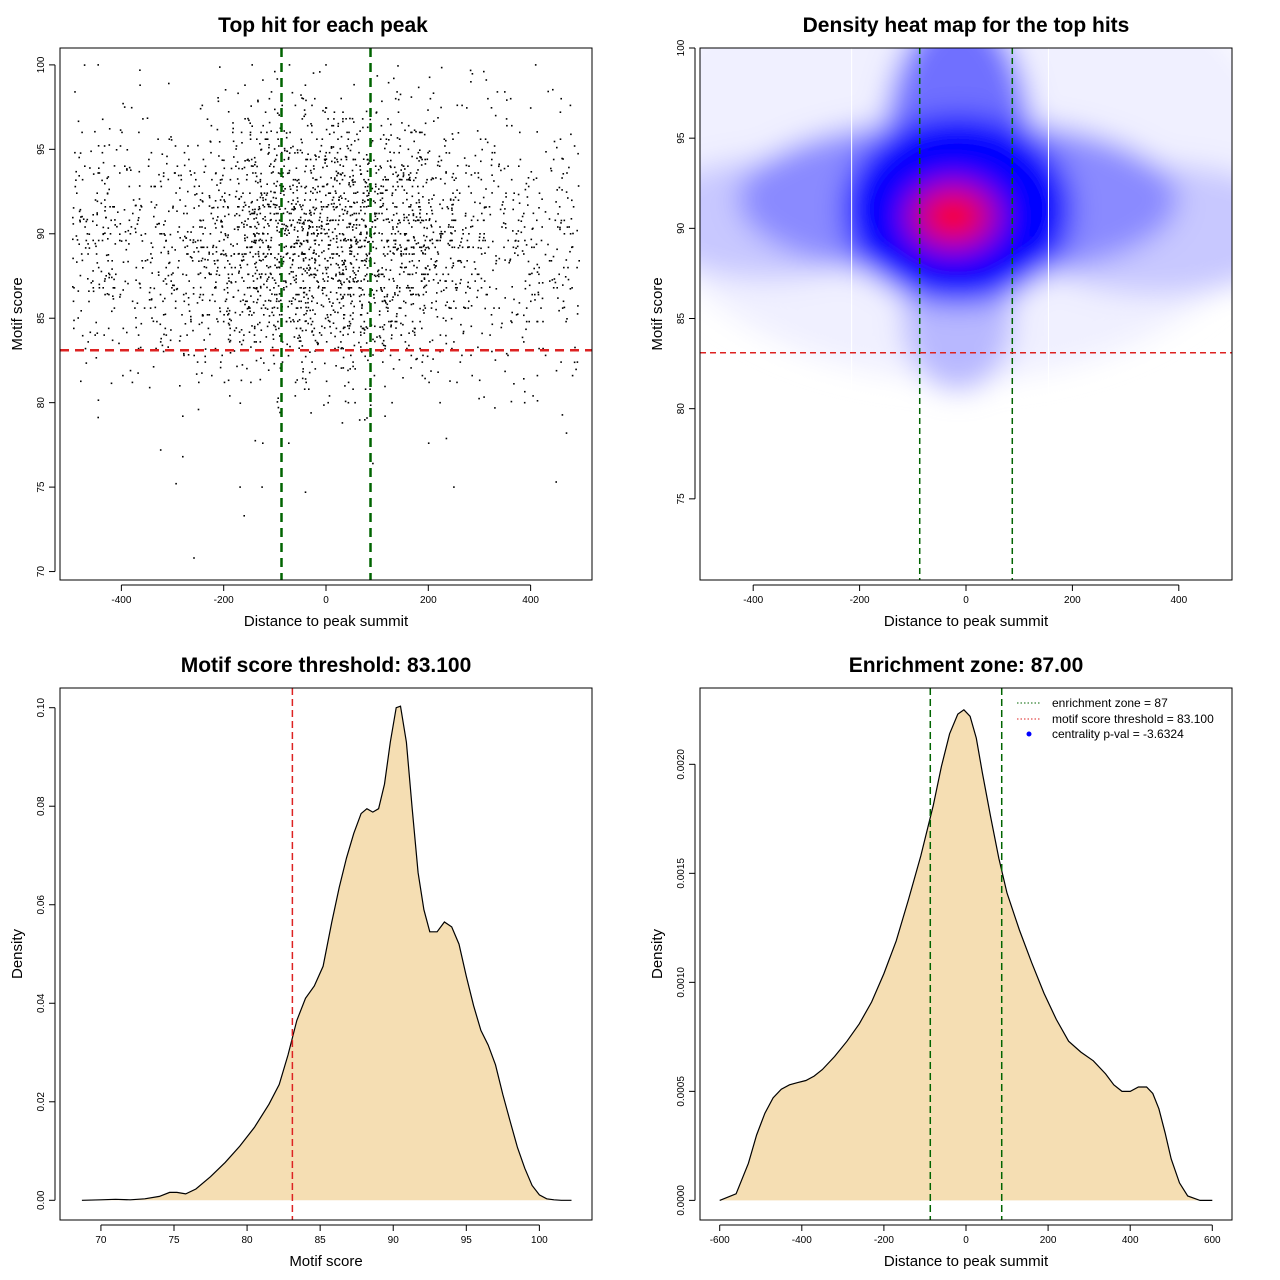 The image size is (1280, 1280). I want to click on y-tick-label: 0.08, so click(41, 806).